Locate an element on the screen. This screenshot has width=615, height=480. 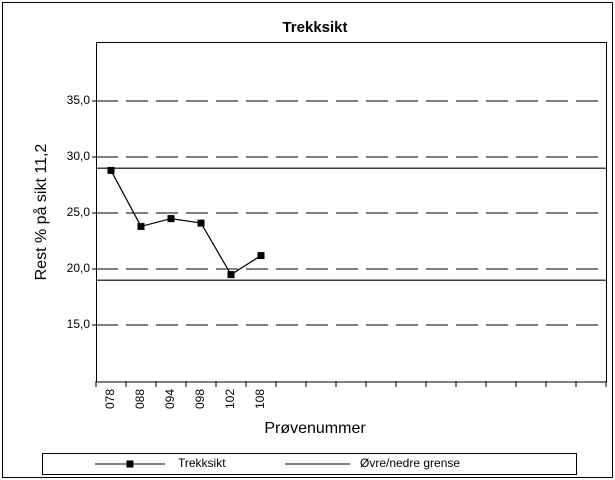
legend-marker is located at coordinates (130, 464).